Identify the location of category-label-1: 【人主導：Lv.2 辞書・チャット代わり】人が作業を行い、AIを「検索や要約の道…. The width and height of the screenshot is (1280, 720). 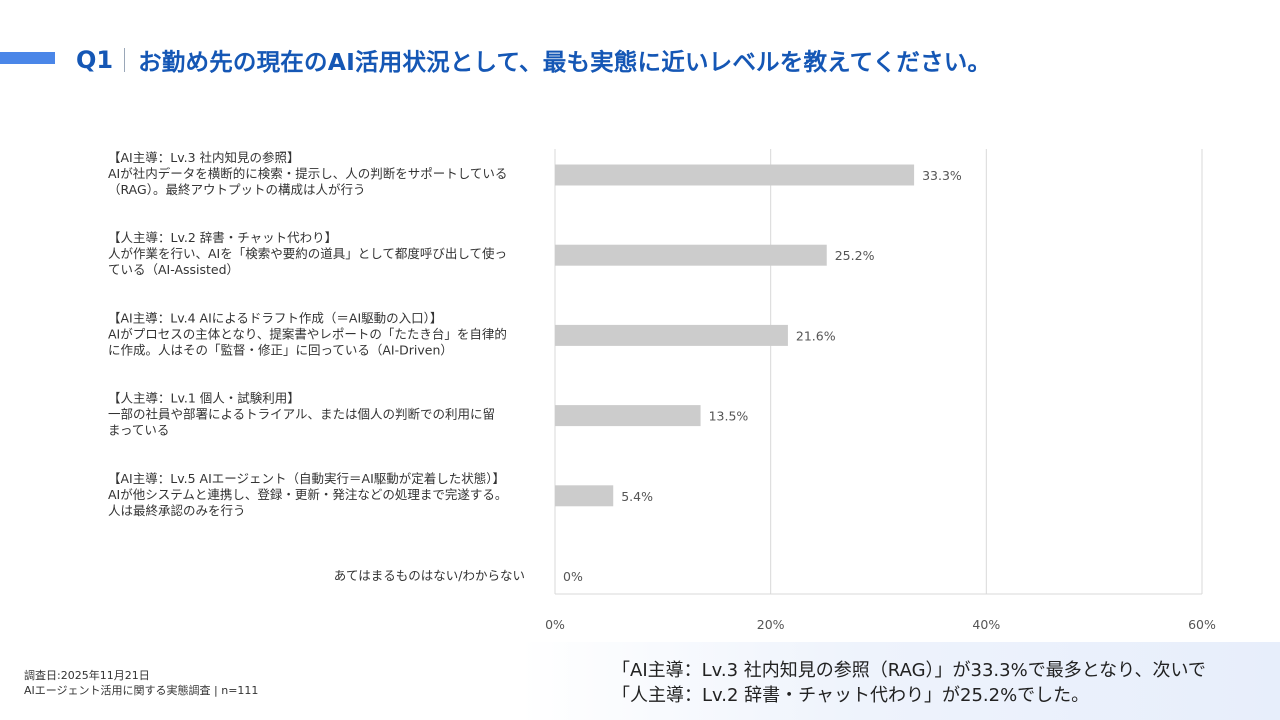
(307, 253).